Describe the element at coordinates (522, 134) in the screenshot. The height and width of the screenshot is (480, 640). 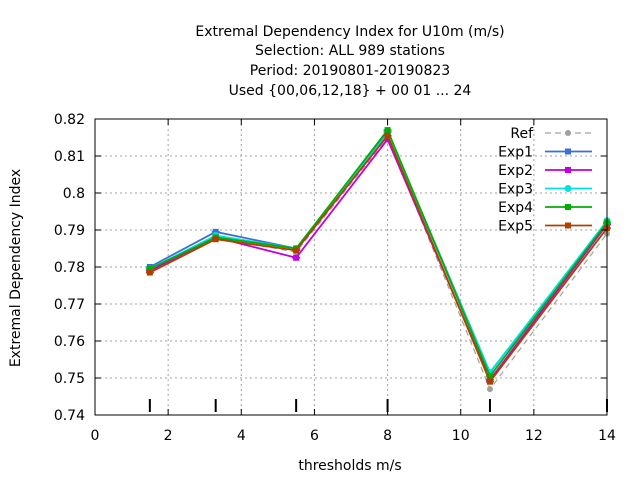
I see `legend-label: Ref` at that location.